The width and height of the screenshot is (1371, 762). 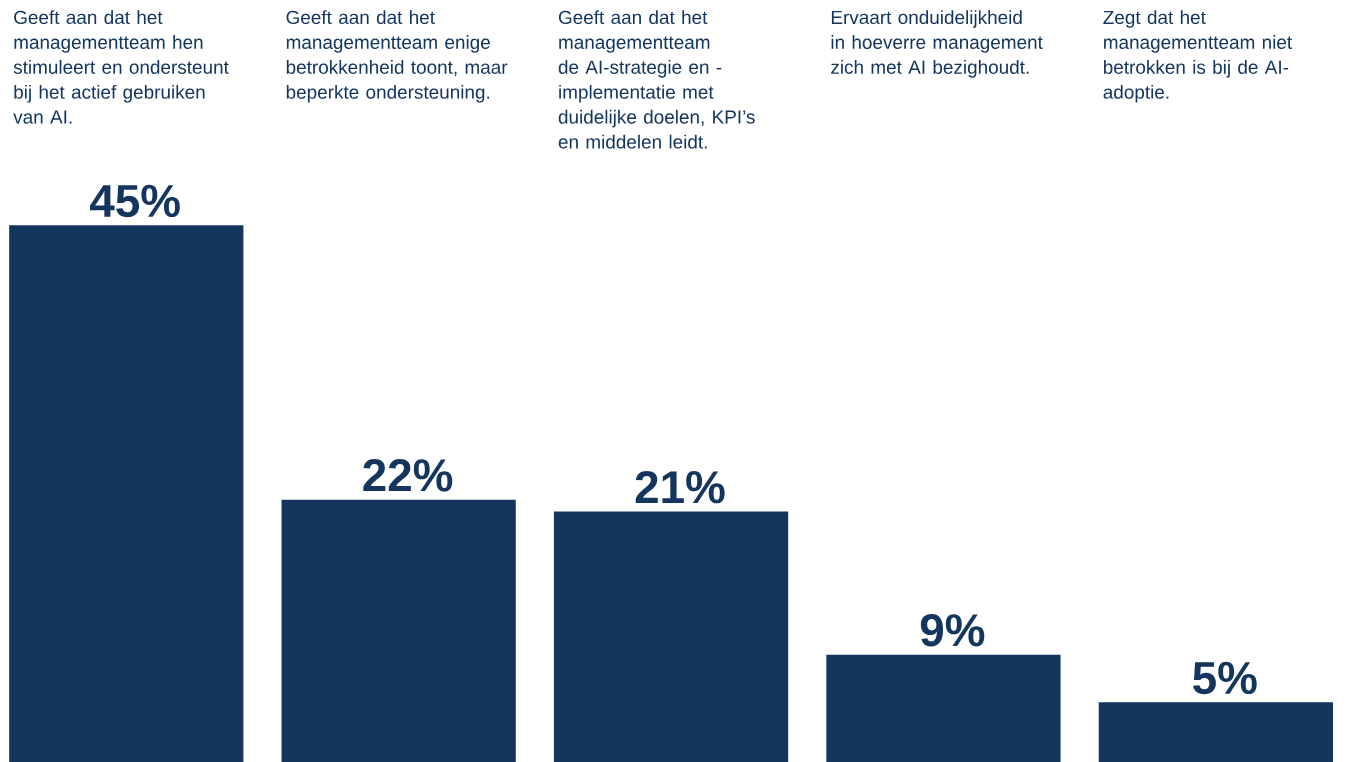 What do you see at coordinates (408, 475) in the screenshot?
I see `data-label: 22%` at bounding box center [408, 475].